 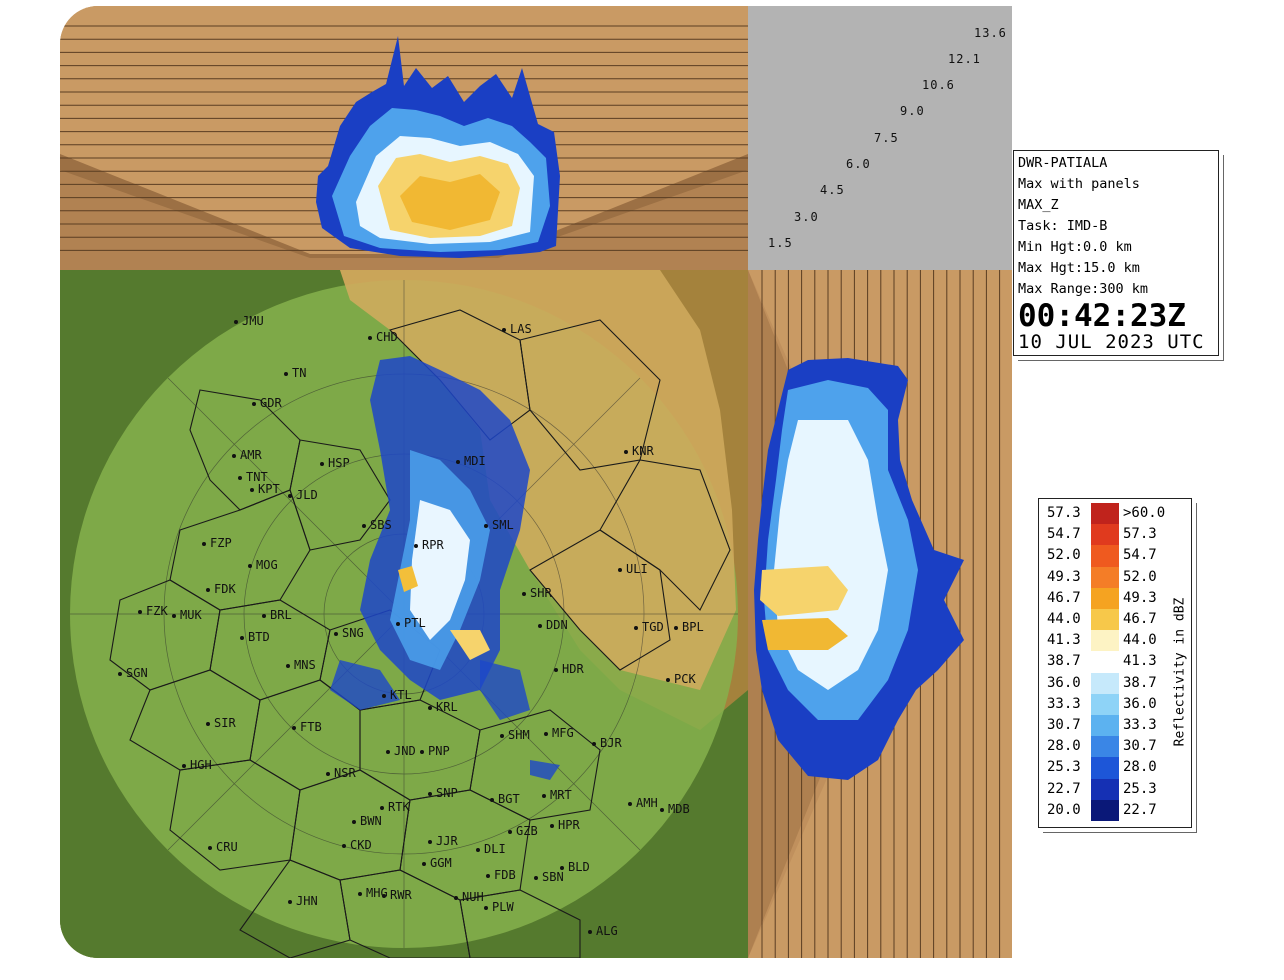 I want to click on city-label: NSR, so click(x=341, y=773).